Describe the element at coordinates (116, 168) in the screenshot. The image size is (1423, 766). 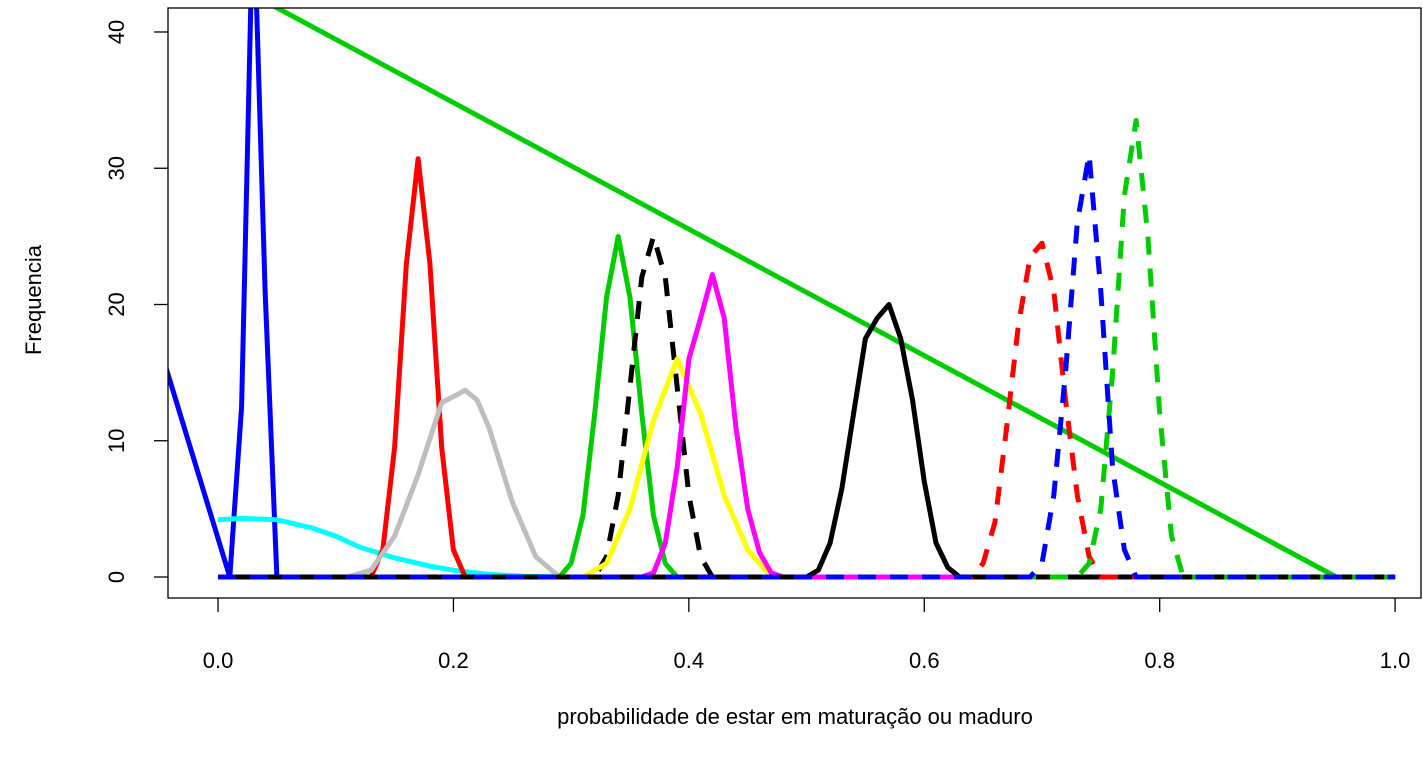
I see `y-tick-label: 30` at that location.